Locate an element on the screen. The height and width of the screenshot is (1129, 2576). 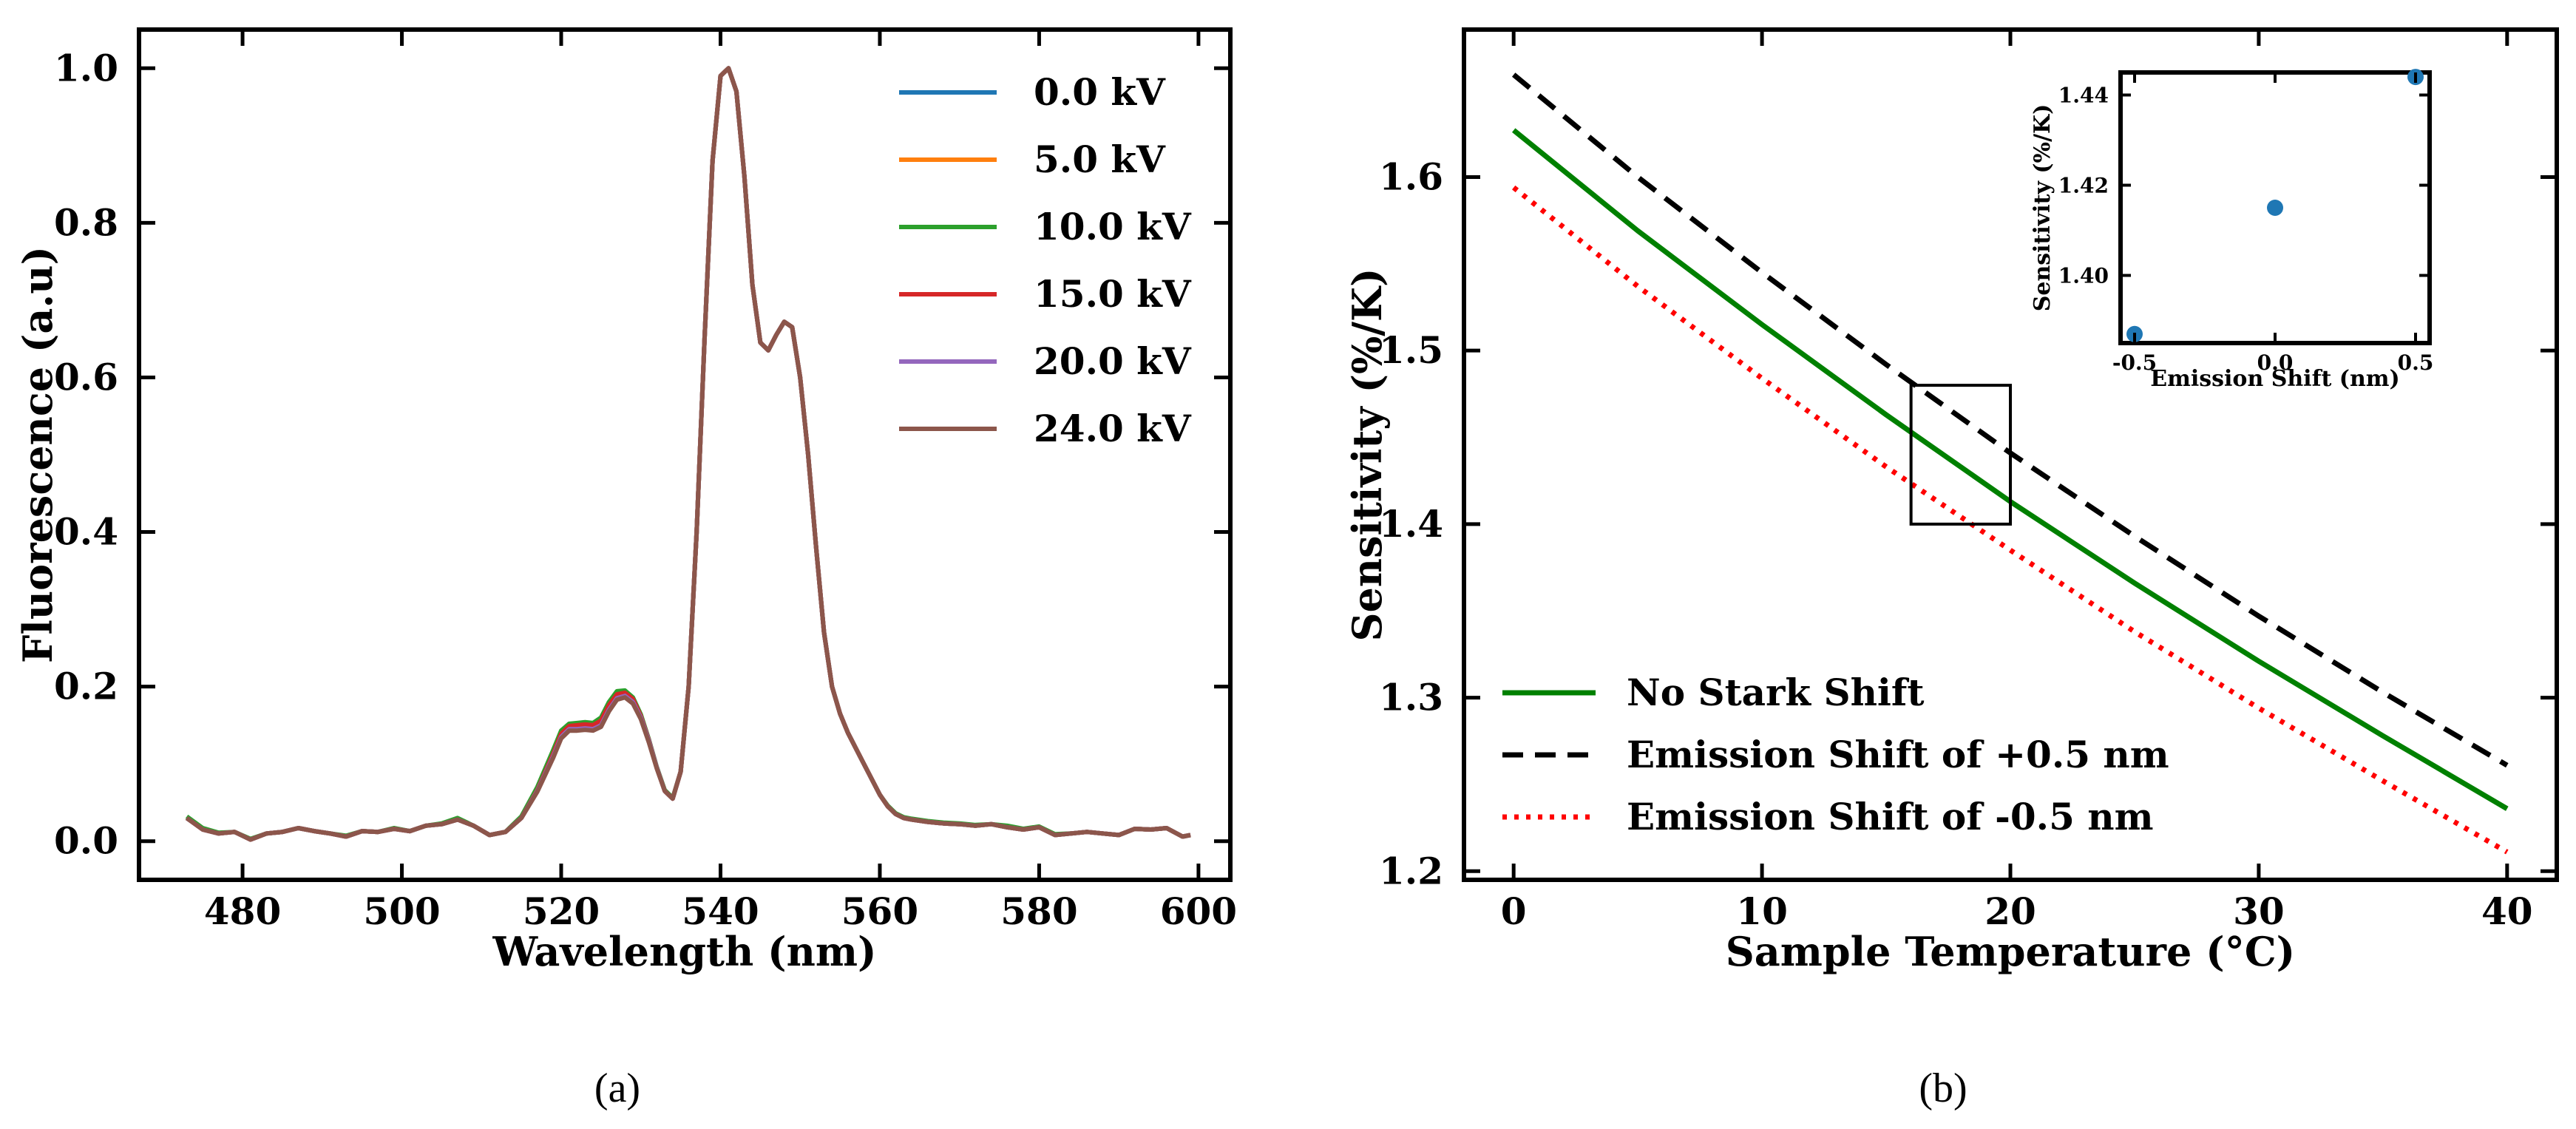
legend-label: No Stark Shift is located at coordinates (1776, 692).